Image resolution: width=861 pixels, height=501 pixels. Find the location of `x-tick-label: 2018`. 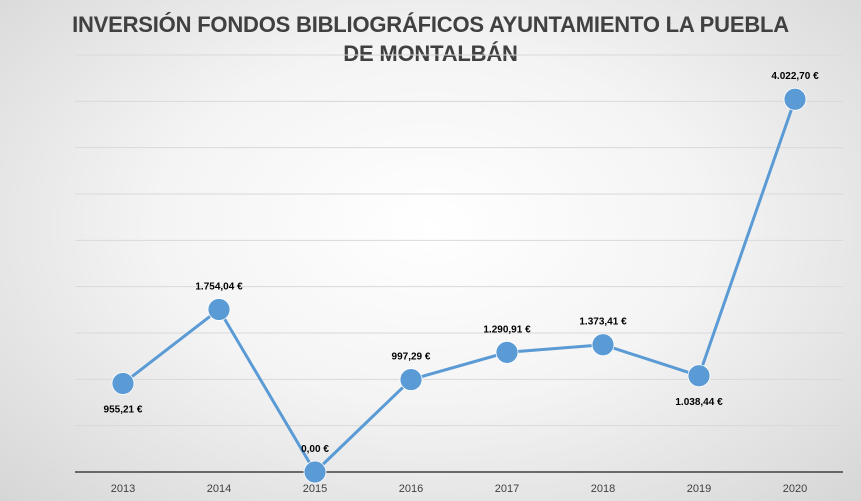

x-tick-label: 2018 is located at coordinates (603, 489).